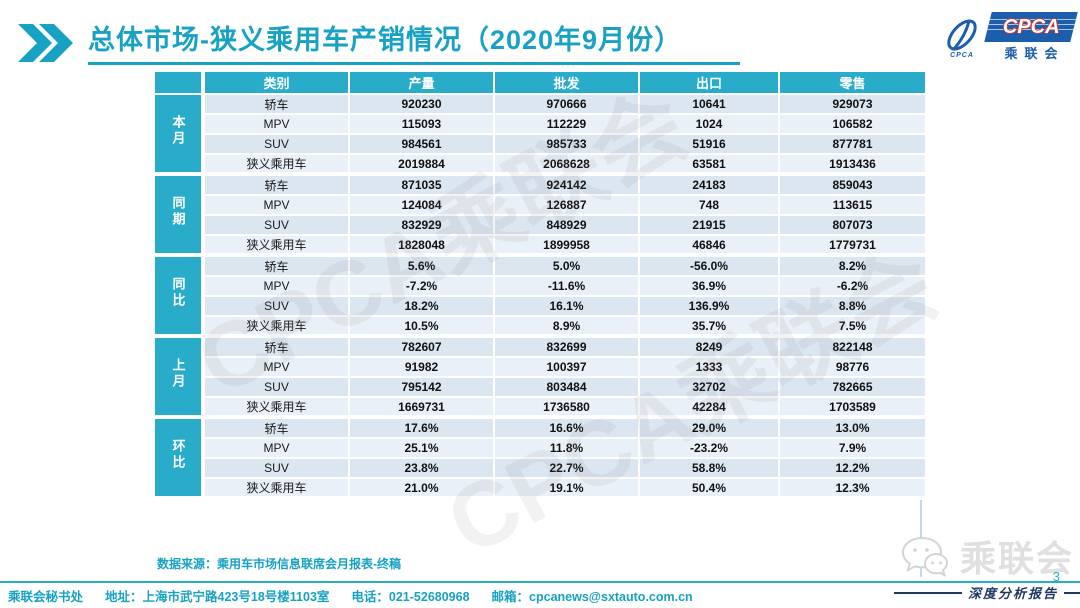  What do you see at coordinates (422, 125) in the screenshot?
I see `value-cell: 115093` at bounding box center [422, 125].